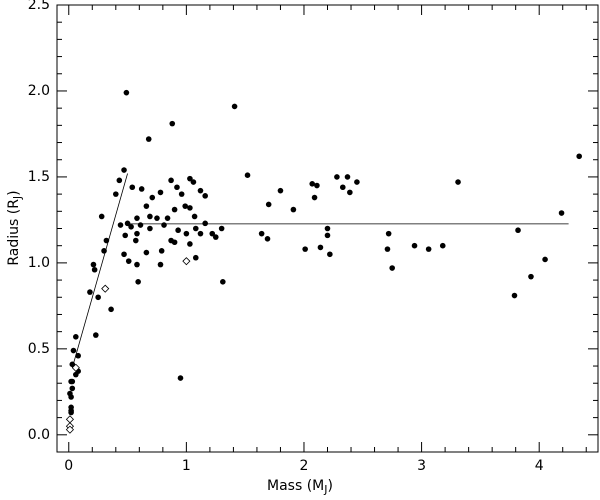 The image size is (600, 500). I want to click on x-label-main: Mass (M, so click(295, 486).